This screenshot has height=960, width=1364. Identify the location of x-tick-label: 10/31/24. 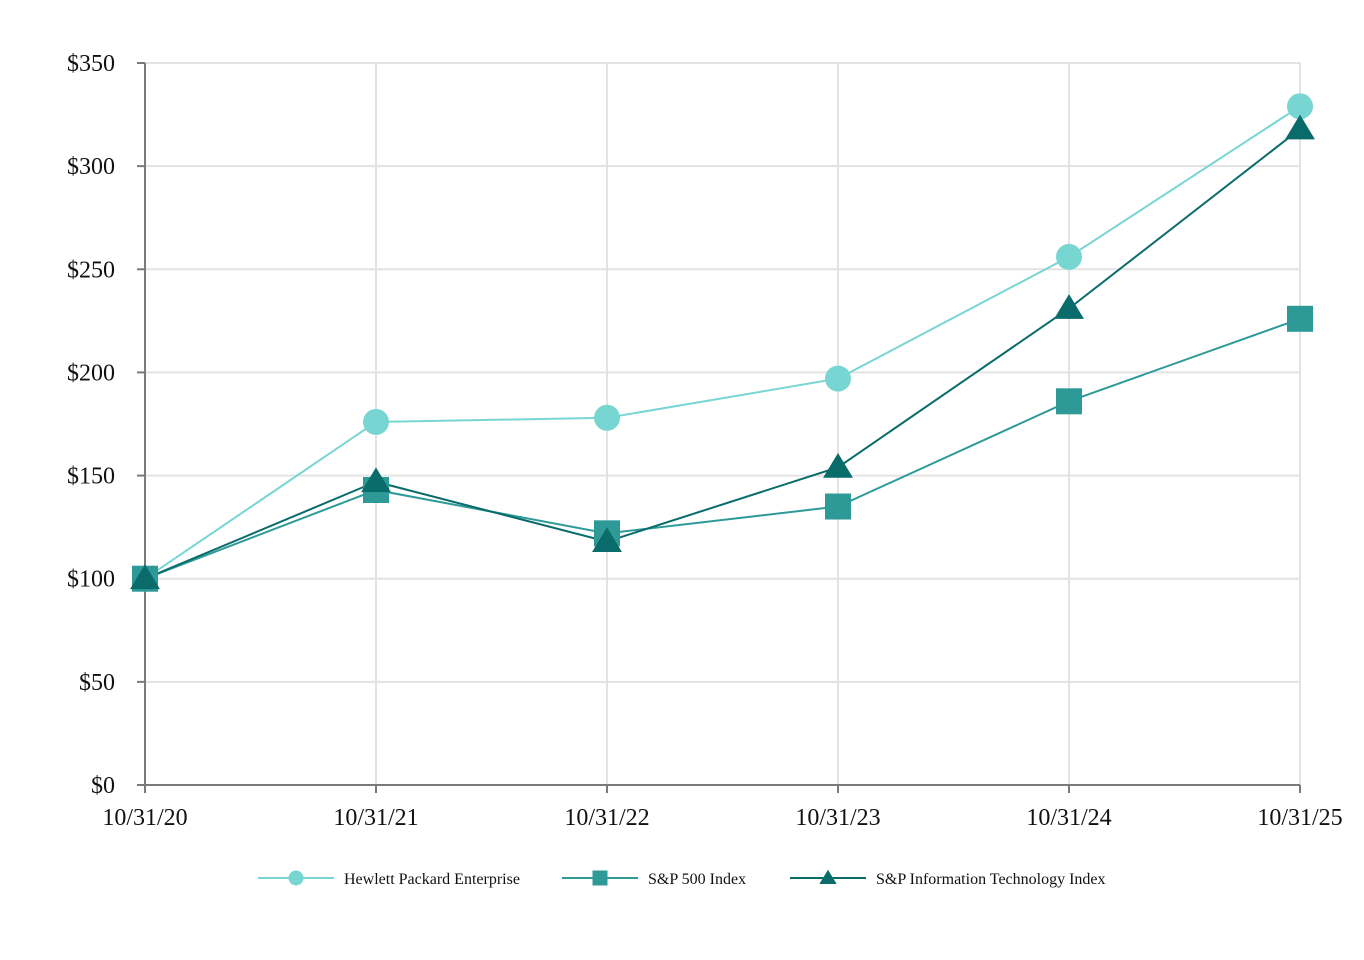
(1068, 818).